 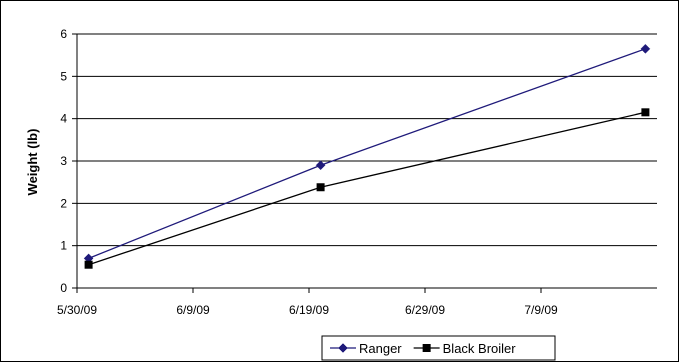 I want to click on y-tick-label-0: 0, so click(x=63, y=288).